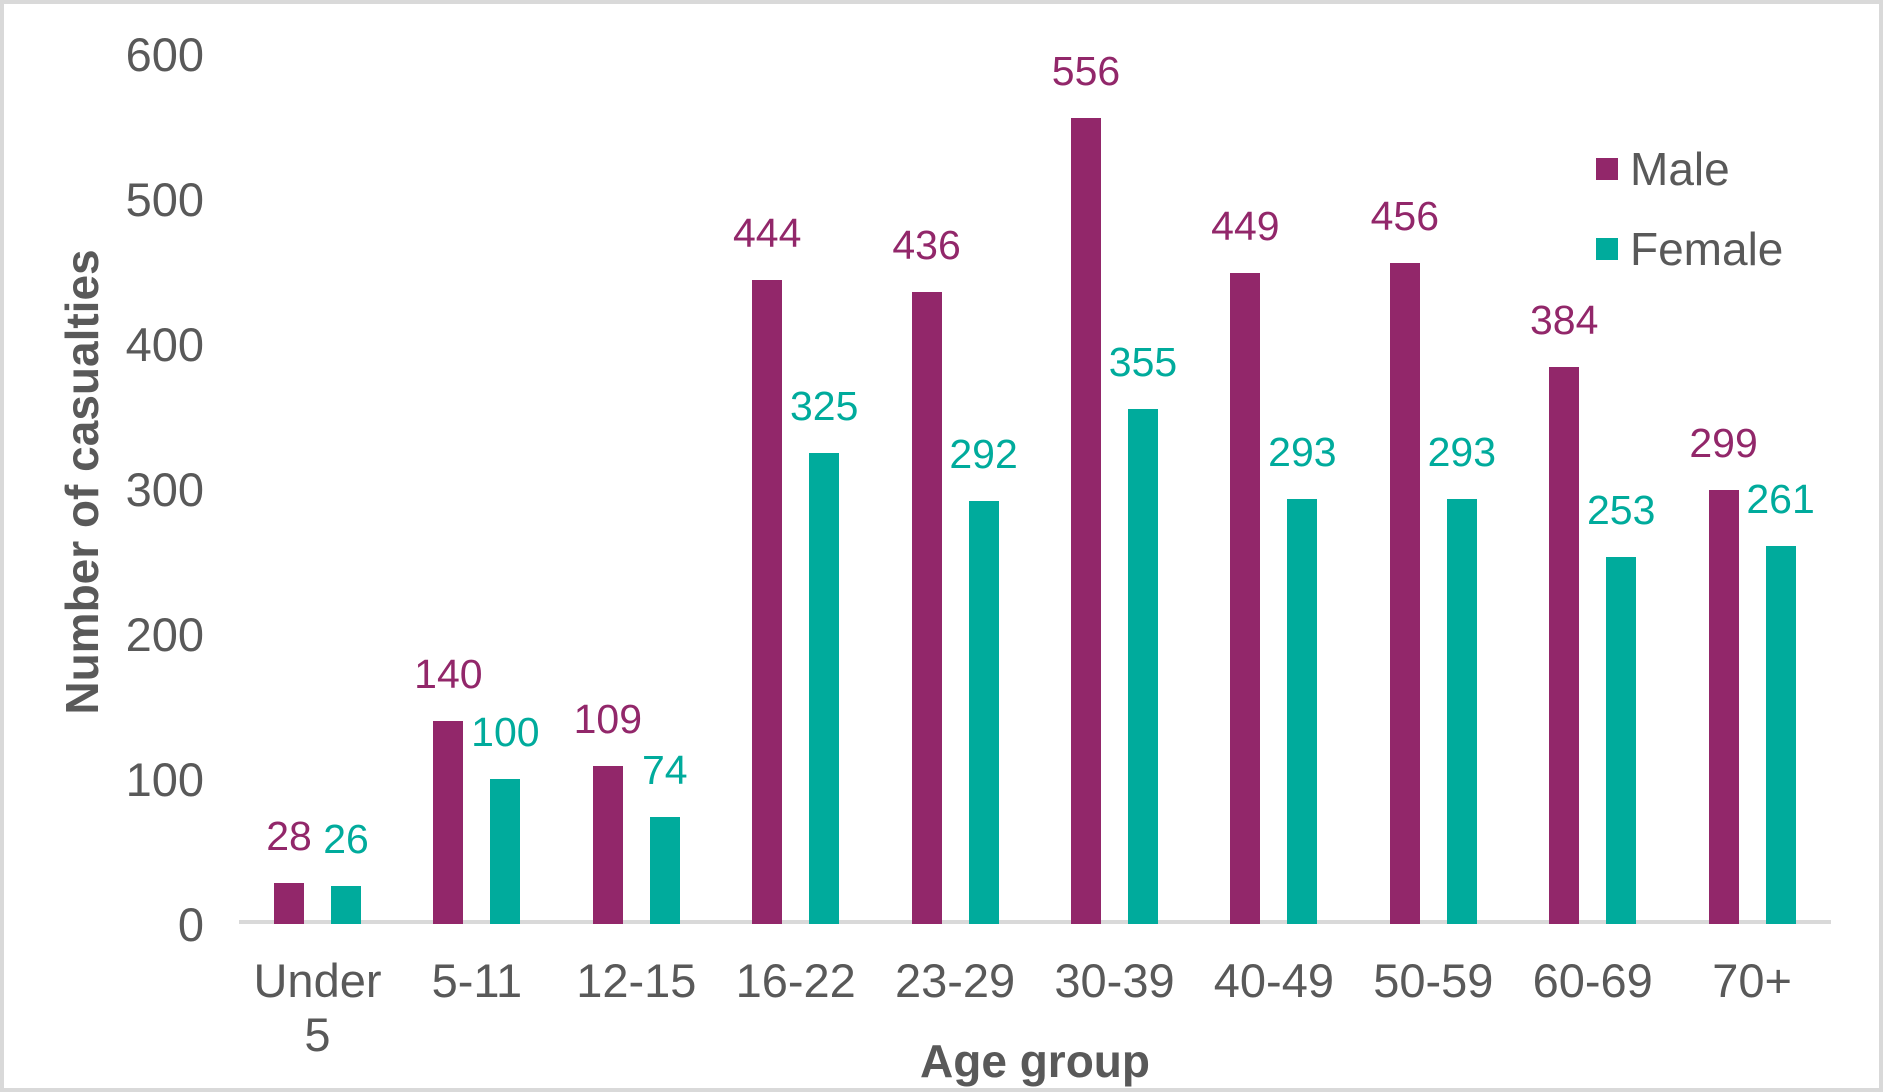  I want to click on female-data-label: 325, so click(824, 406).